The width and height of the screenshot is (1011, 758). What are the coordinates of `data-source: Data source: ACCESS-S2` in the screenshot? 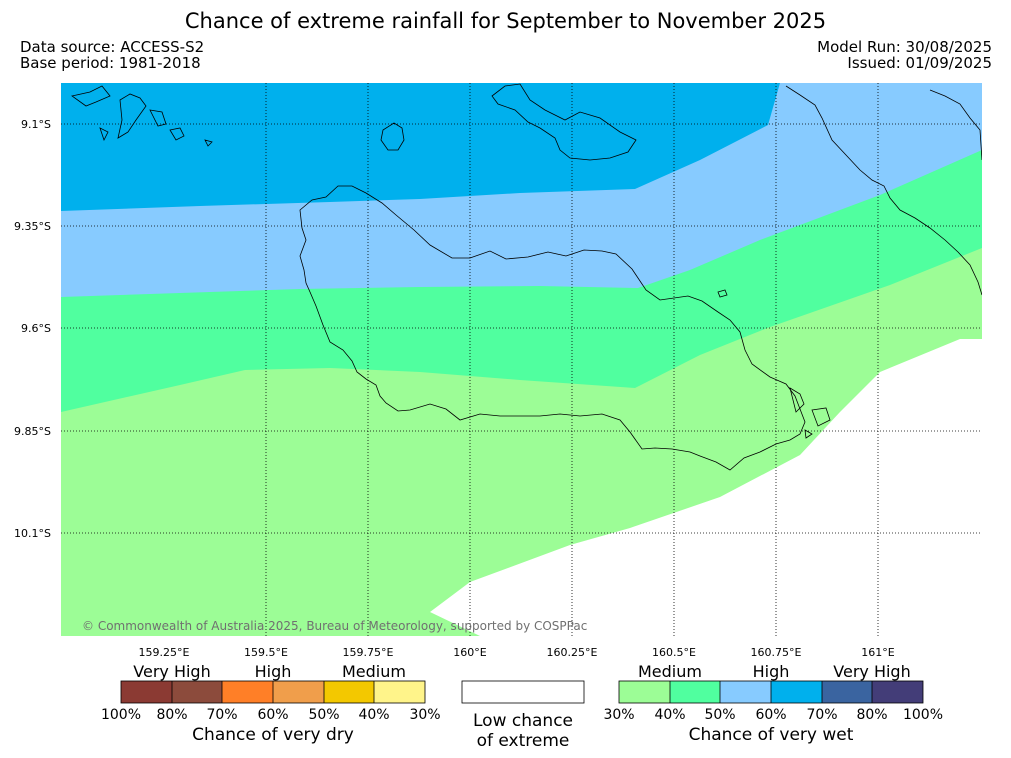 It's located at (112, 47).